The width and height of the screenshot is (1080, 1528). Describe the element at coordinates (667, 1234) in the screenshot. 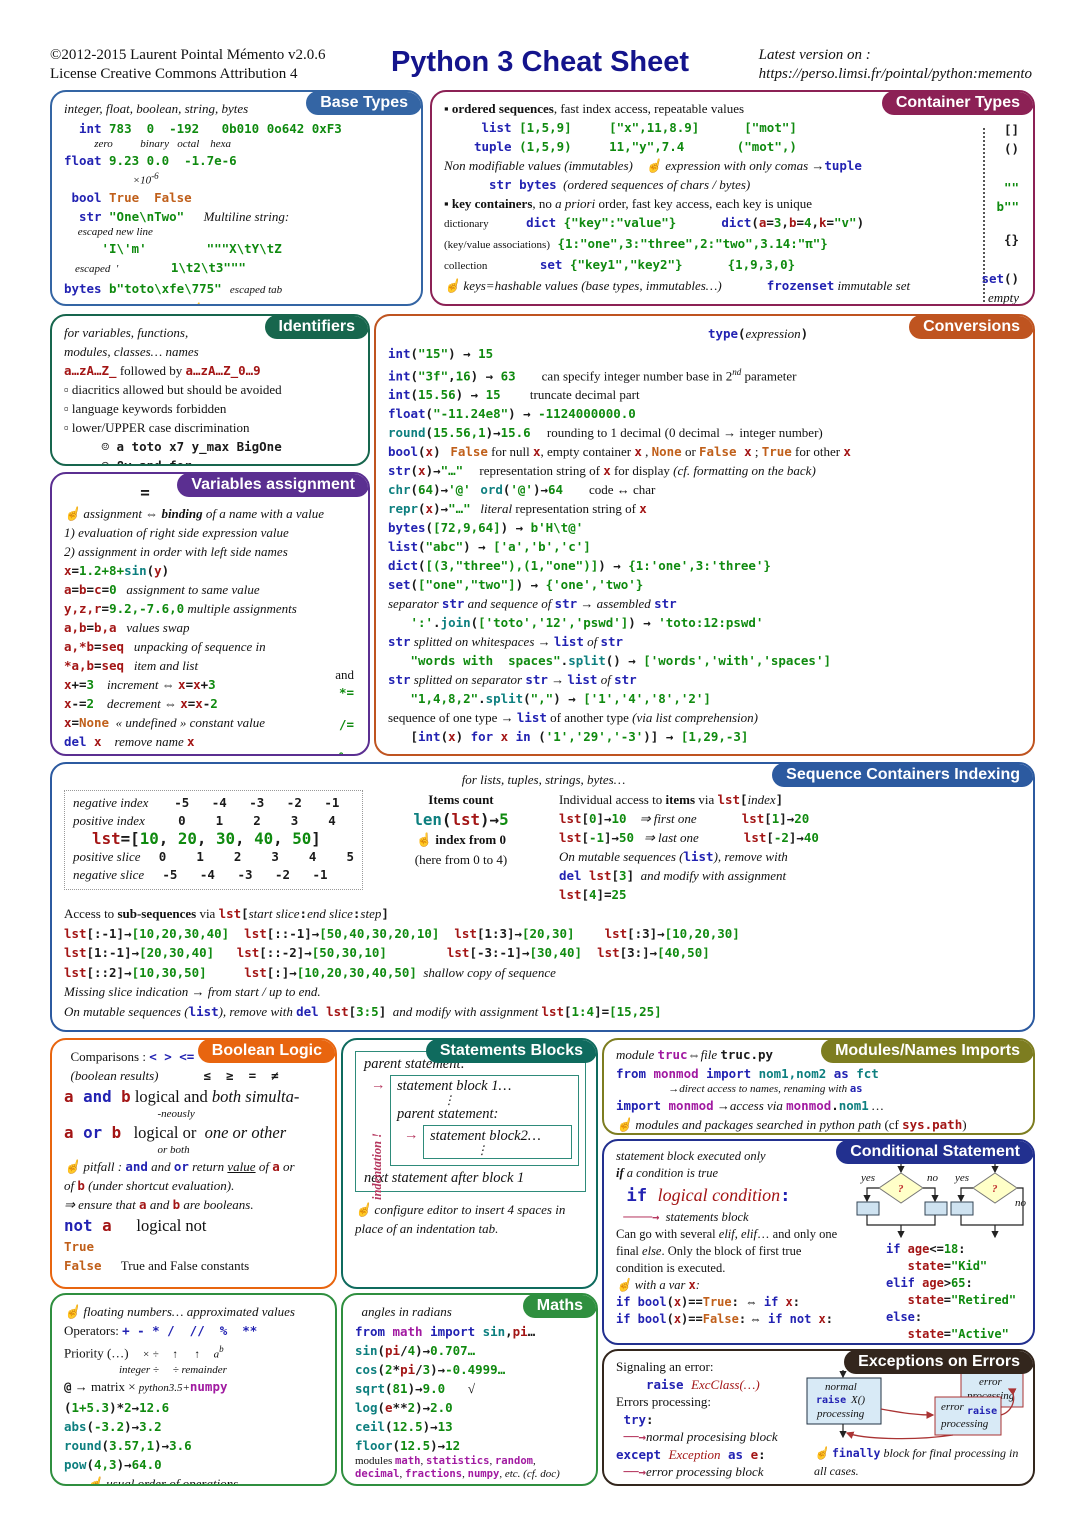

I see `text-segment: Can go with several` at that location.